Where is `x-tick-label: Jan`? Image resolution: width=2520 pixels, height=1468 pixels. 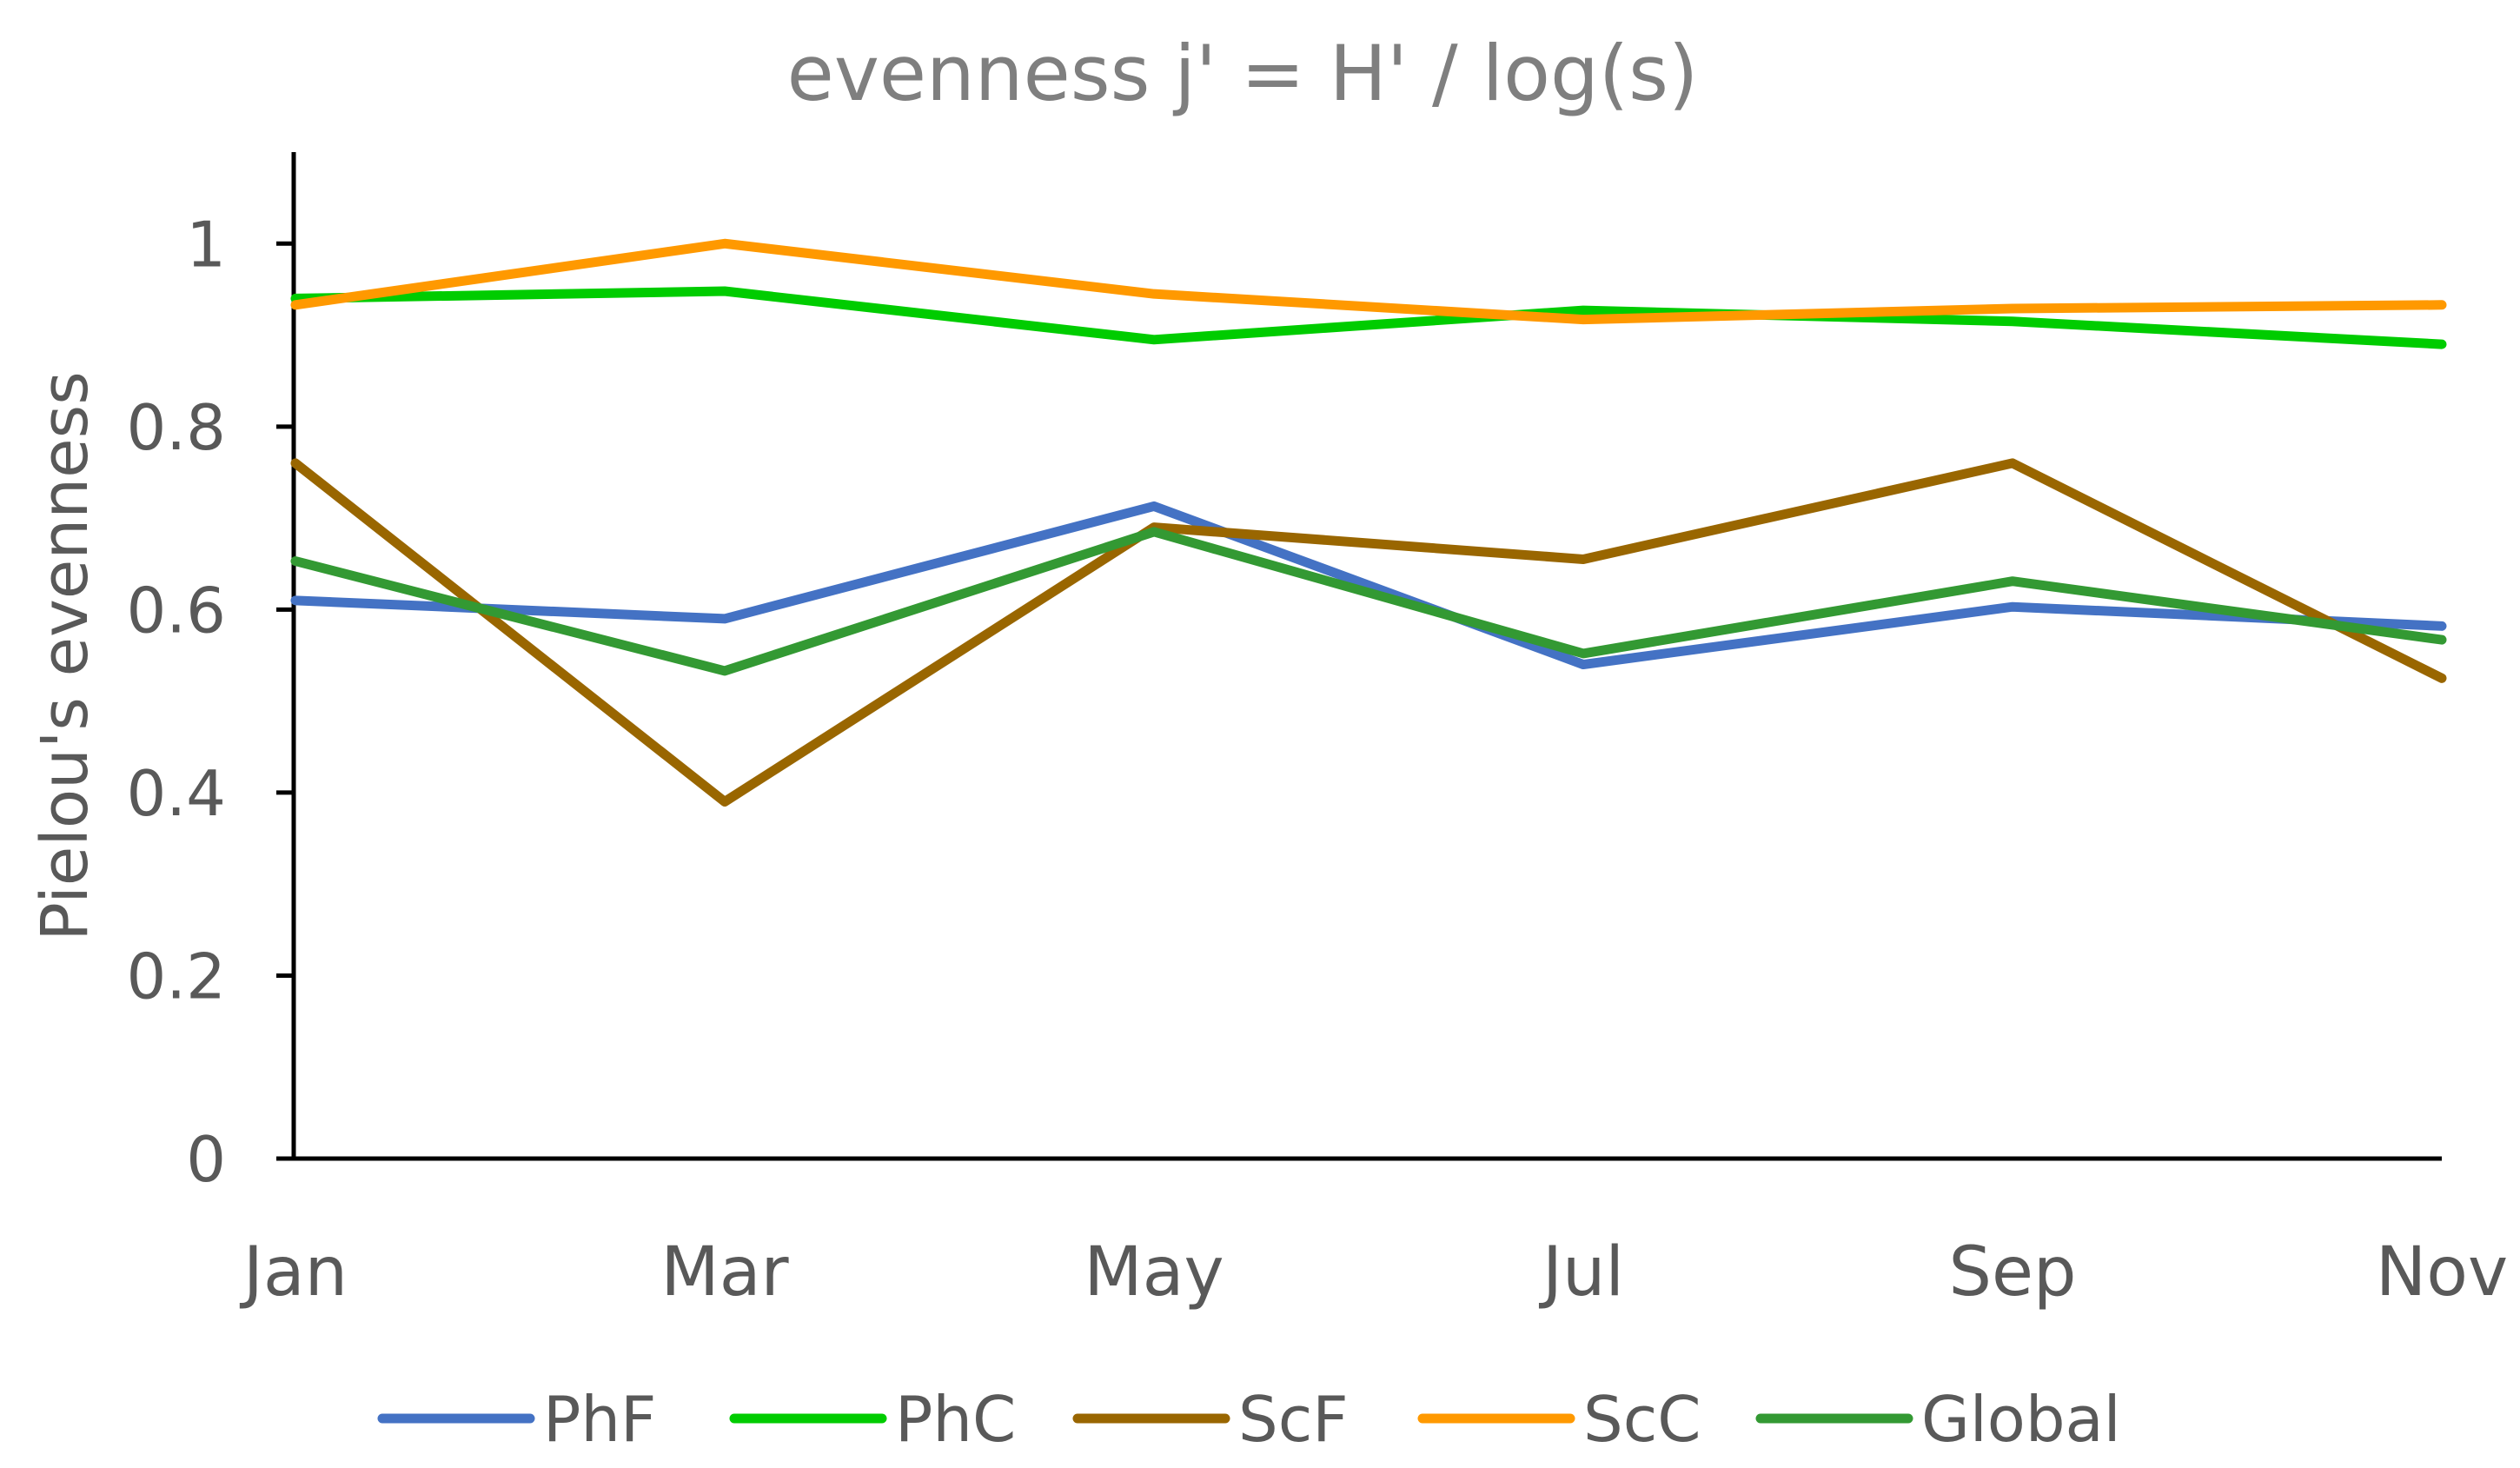
x-tick-label: Jan is located at coordinates (293, 1272).